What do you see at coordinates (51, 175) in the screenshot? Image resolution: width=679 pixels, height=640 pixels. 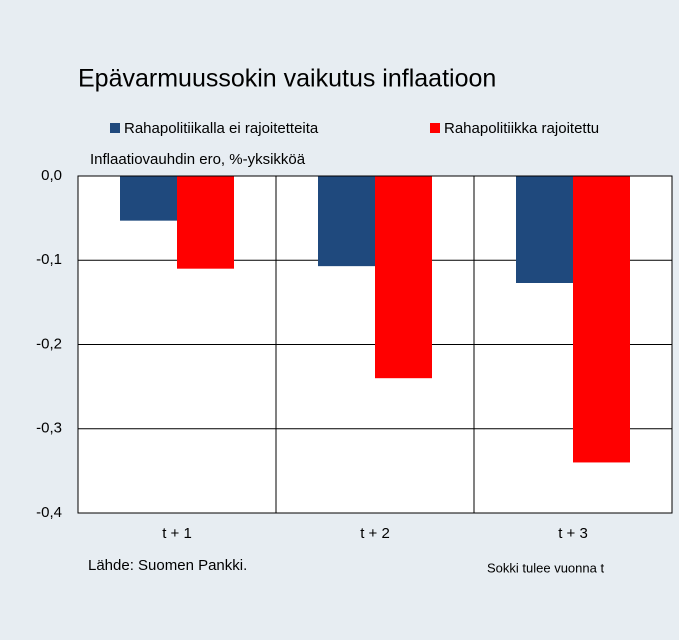 I see `y-tick-label: 0,0` at bounding box center [51, 175].